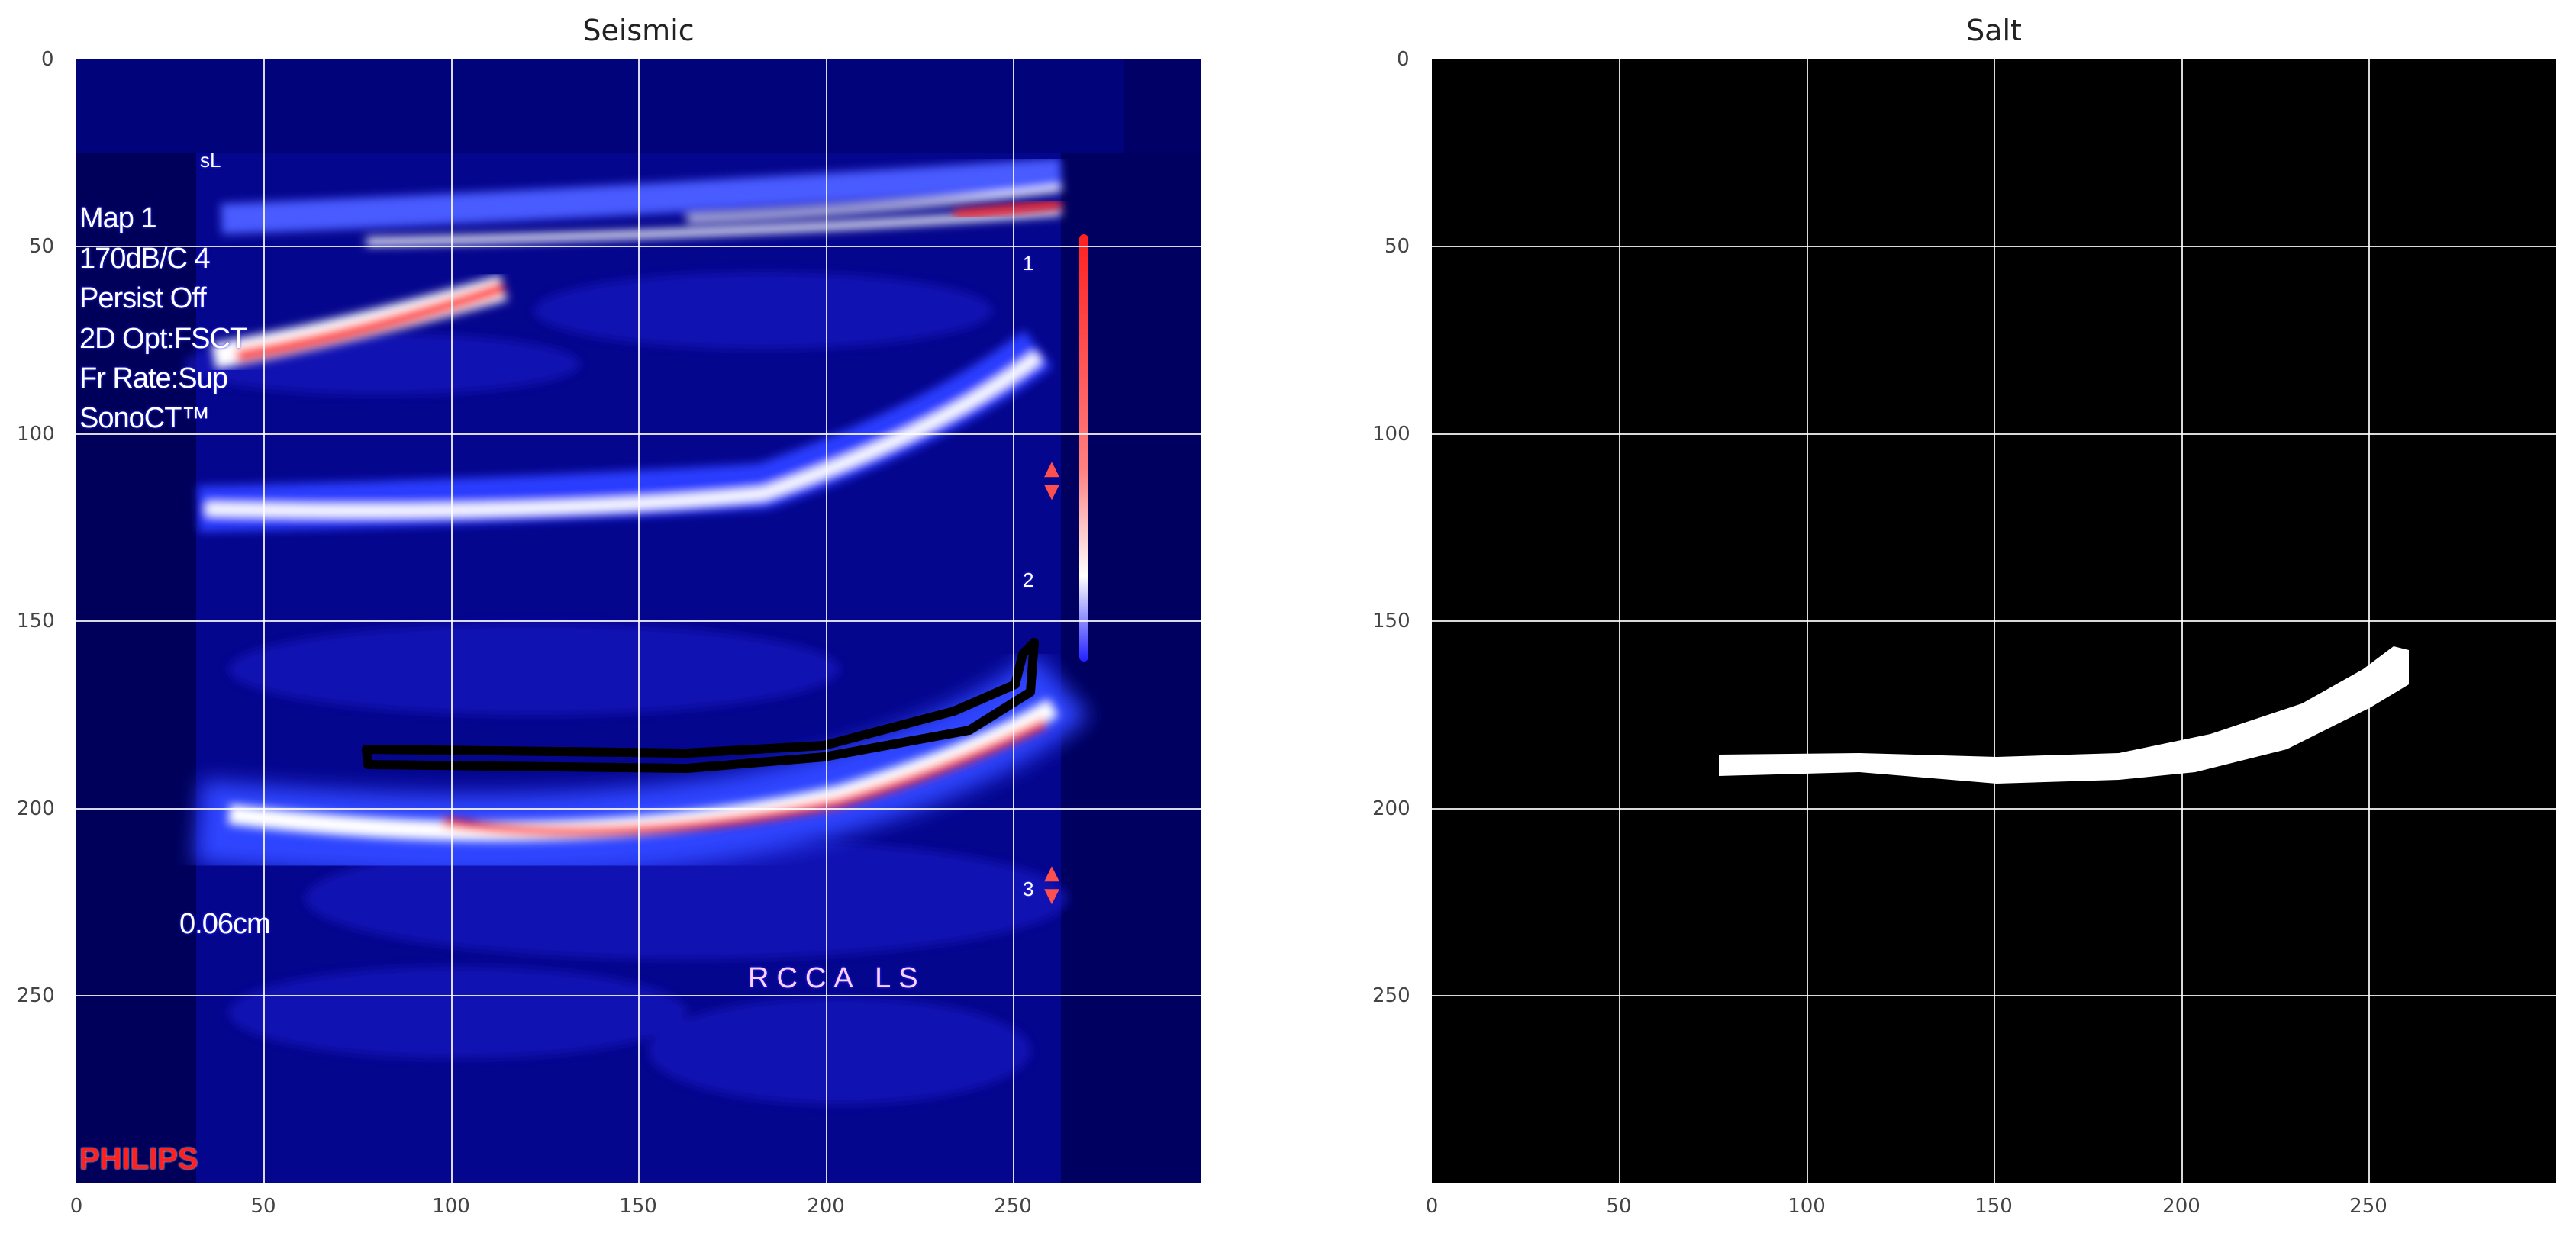 This screenshot has height=1246, width=2576. What do you see at coordinates (36, 621) in the screenshot?
I see `seismic-y-tick-150: 150` at bounding box center [36, 621].